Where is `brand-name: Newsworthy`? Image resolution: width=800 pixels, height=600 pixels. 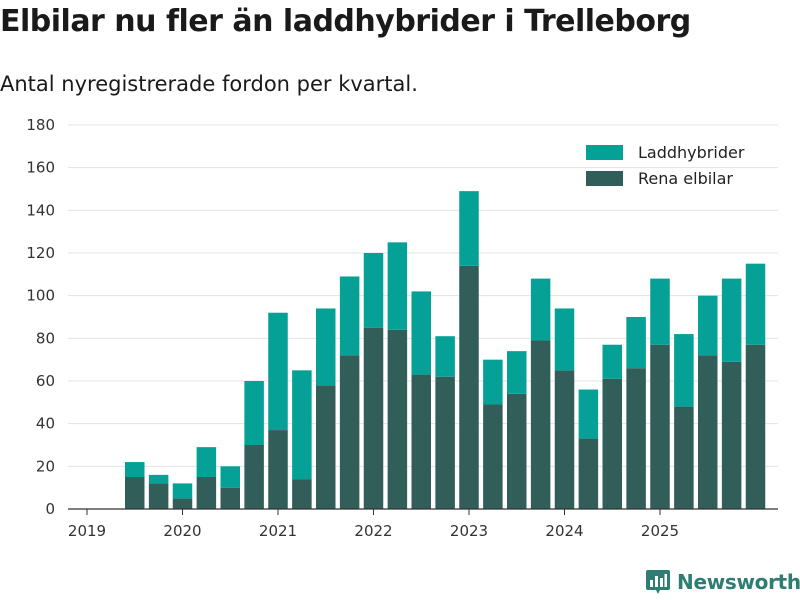 brand-name: Newsworthy is located at coordinates (738, 582).